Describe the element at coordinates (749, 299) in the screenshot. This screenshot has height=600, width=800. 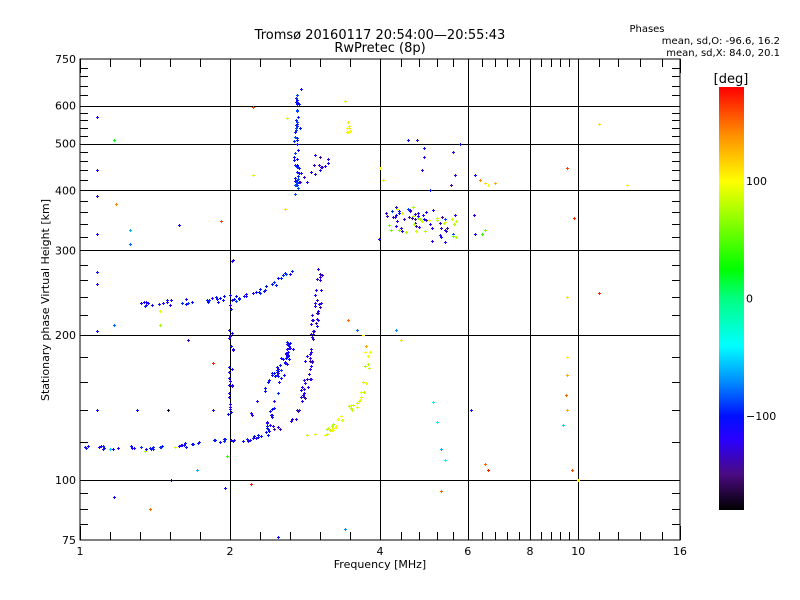
I see `colorbar-tick-label: 0` at that location.